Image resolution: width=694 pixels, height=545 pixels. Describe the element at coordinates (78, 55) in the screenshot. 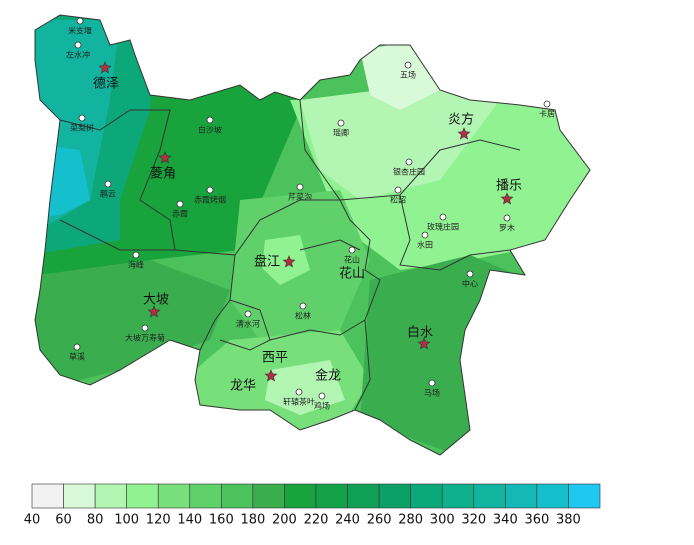

I see `place-label: 左水冲` at that location.